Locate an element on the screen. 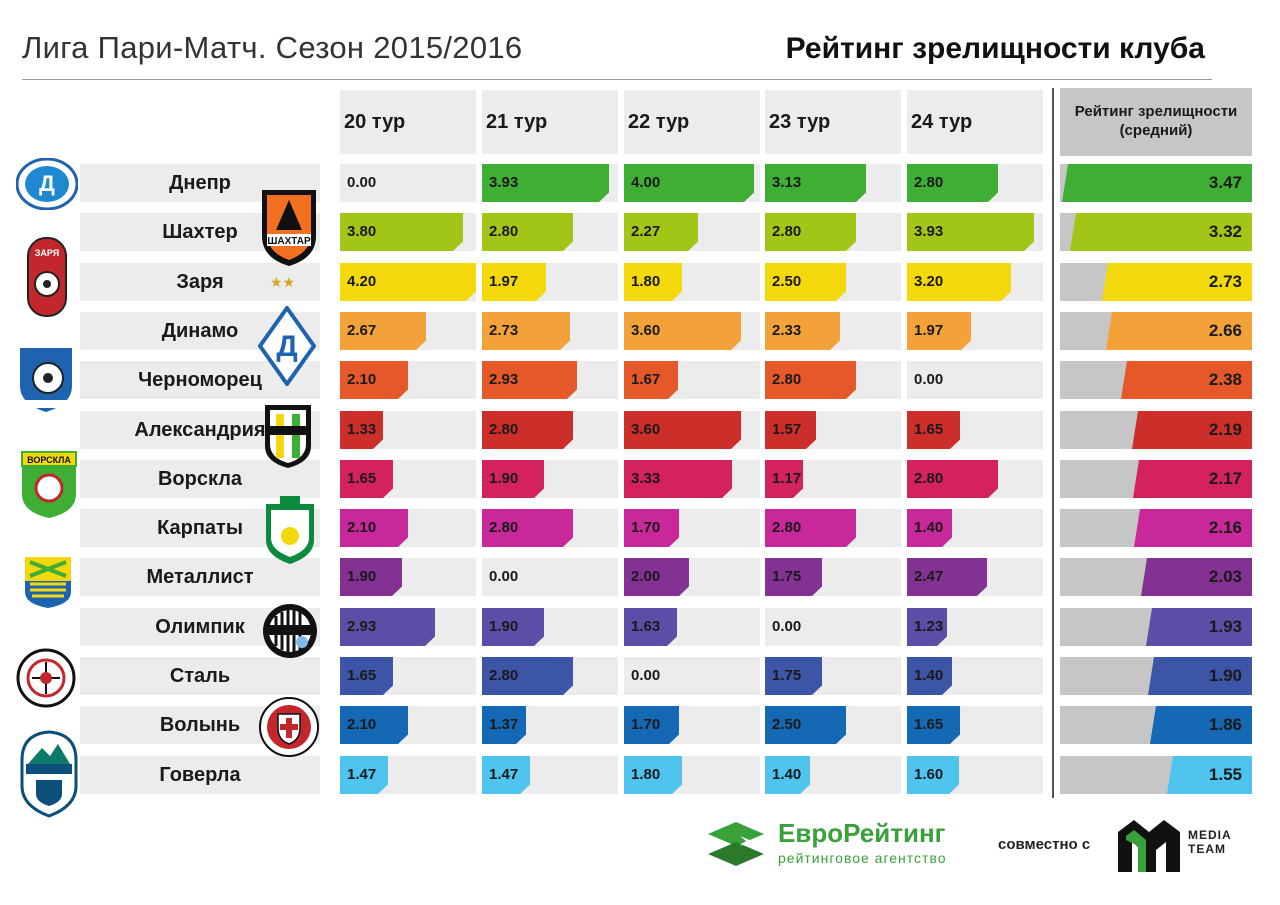 The height and width of the screenshot is (905, 1280). dnepr-logo: Д is located at coordinates (47, 184).